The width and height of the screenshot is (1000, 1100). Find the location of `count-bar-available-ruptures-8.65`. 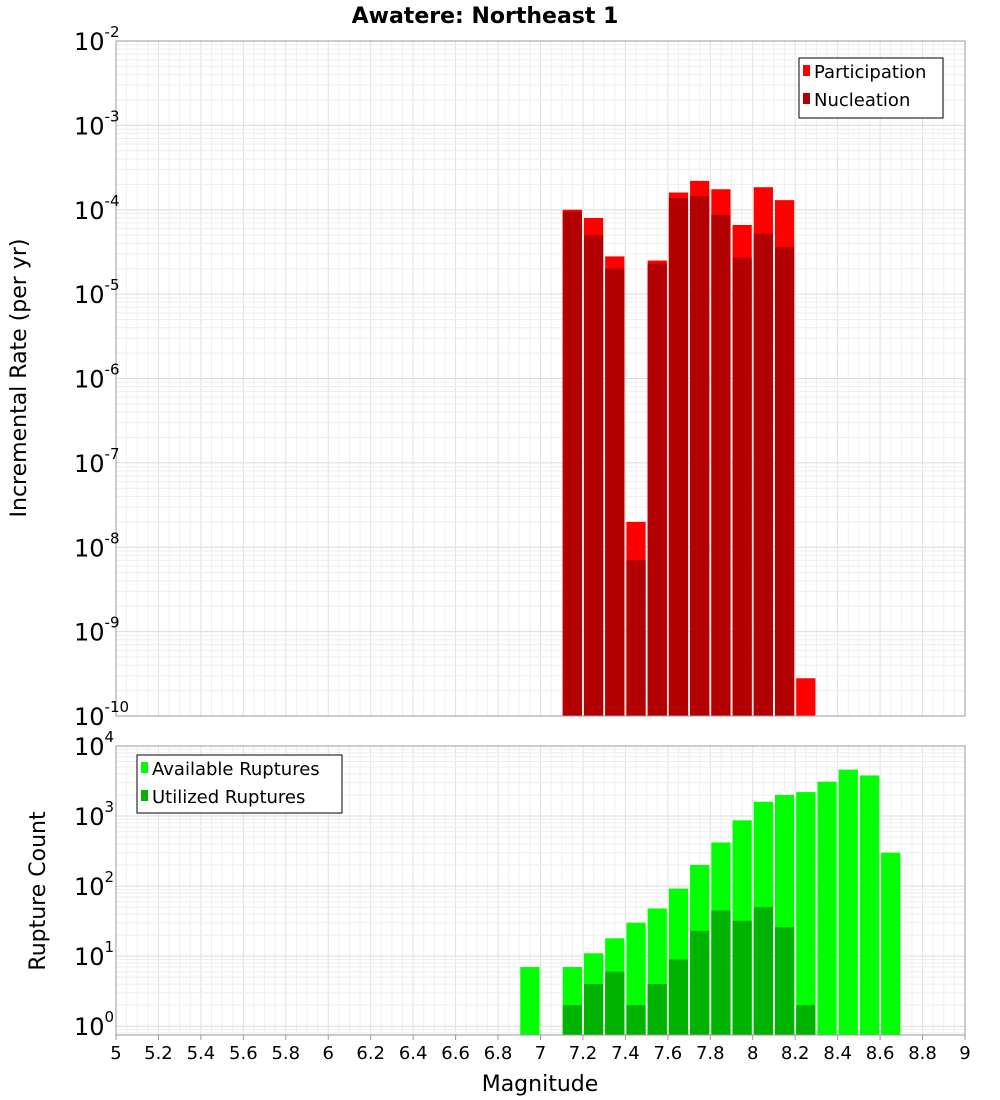

count-bar-available-ruptures-8.65 is located at coordinates (891, 943).